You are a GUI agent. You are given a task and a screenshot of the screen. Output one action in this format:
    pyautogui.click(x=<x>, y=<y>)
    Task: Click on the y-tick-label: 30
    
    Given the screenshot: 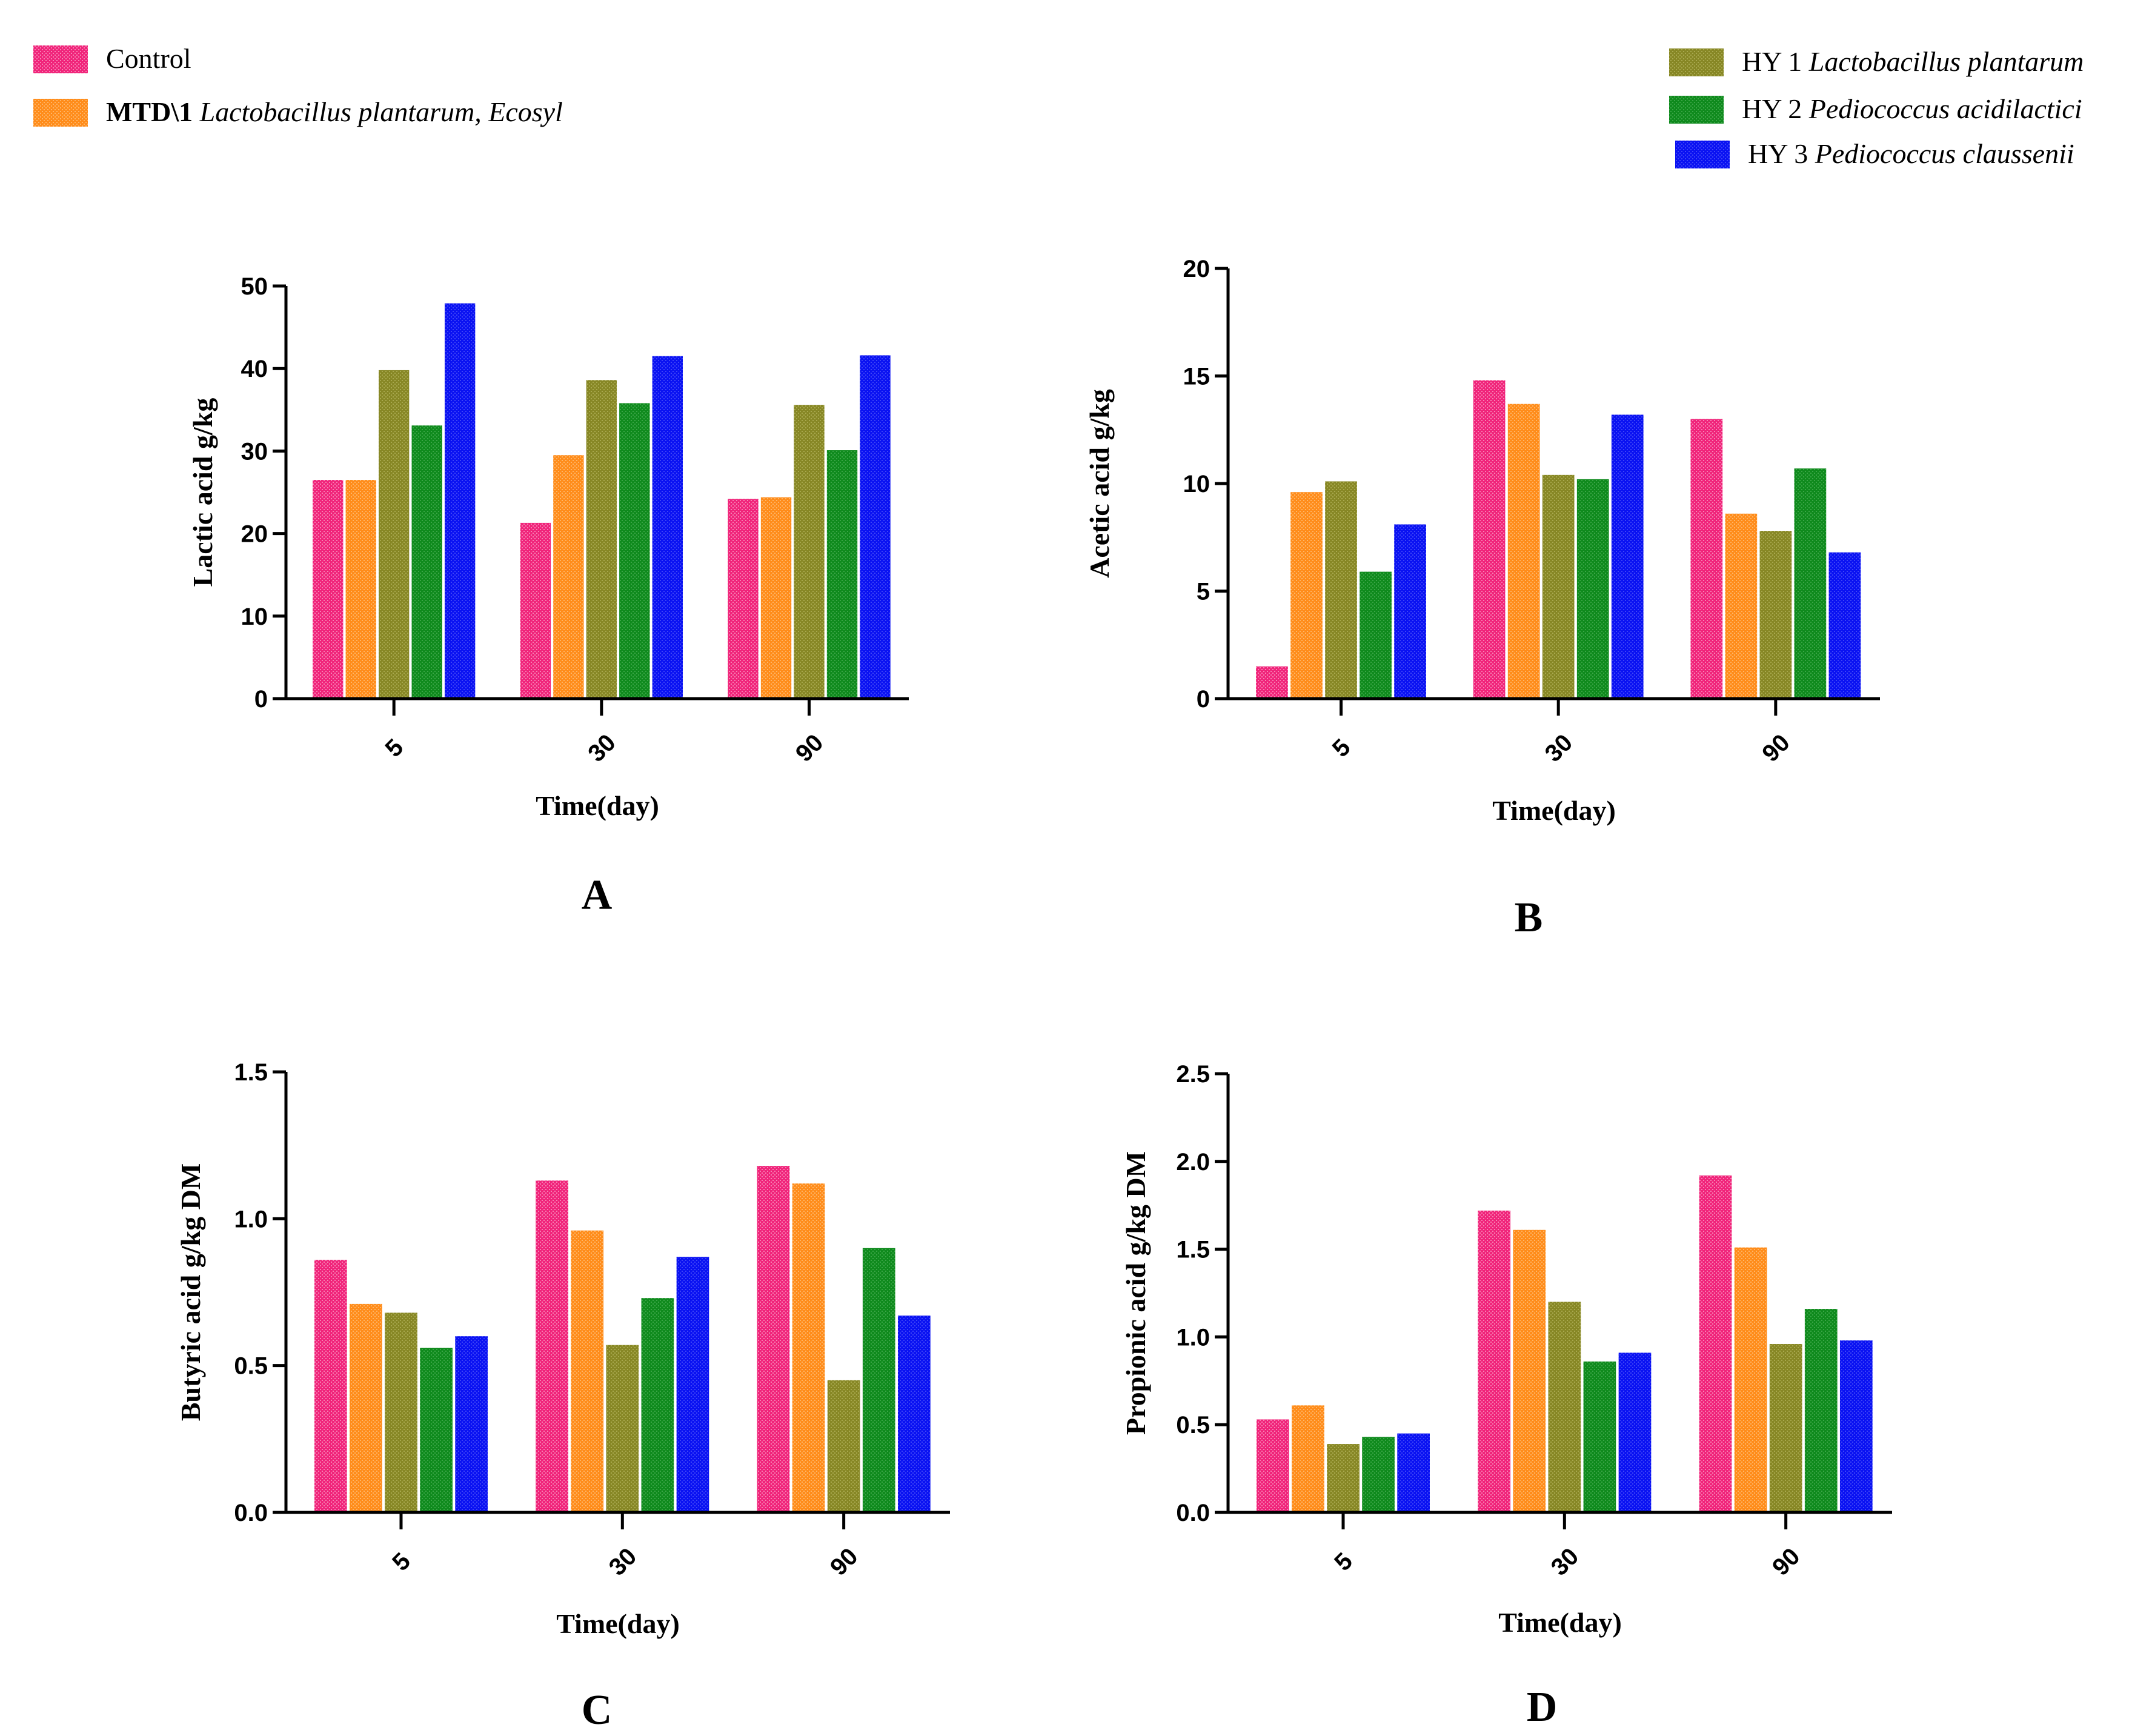 What is the action you would take?
    pyautogui.click(x=255, y=451)
    